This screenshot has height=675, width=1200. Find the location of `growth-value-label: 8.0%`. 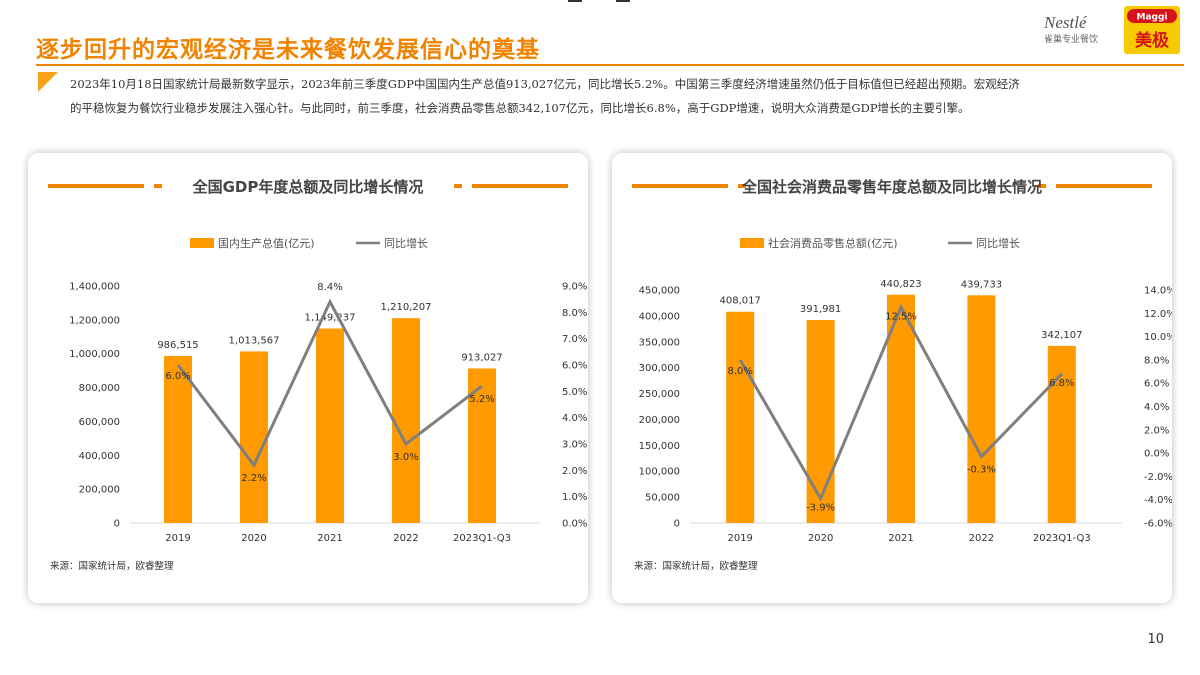

growth-value-label: 8.0% is located at coordinates (739, 371).